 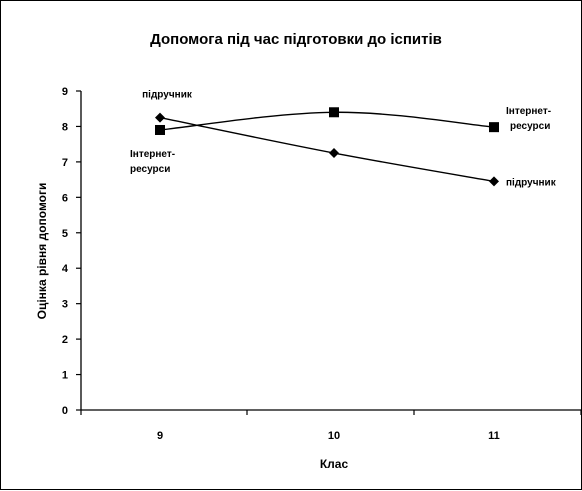 What do you see at coordinates (65, 305) in the screenshot?
I see `y-tick-label: 3` at bounding box center [65, 305].